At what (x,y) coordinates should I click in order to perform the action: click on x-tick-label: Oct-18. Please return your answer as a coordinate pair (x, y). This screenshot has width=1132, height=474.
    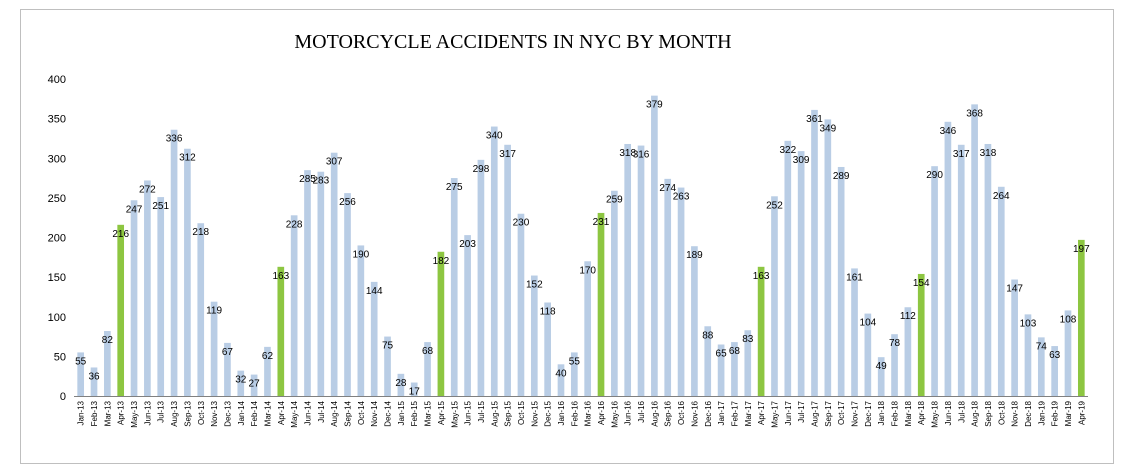
    Looking at the image, I should click on (1001, 412).